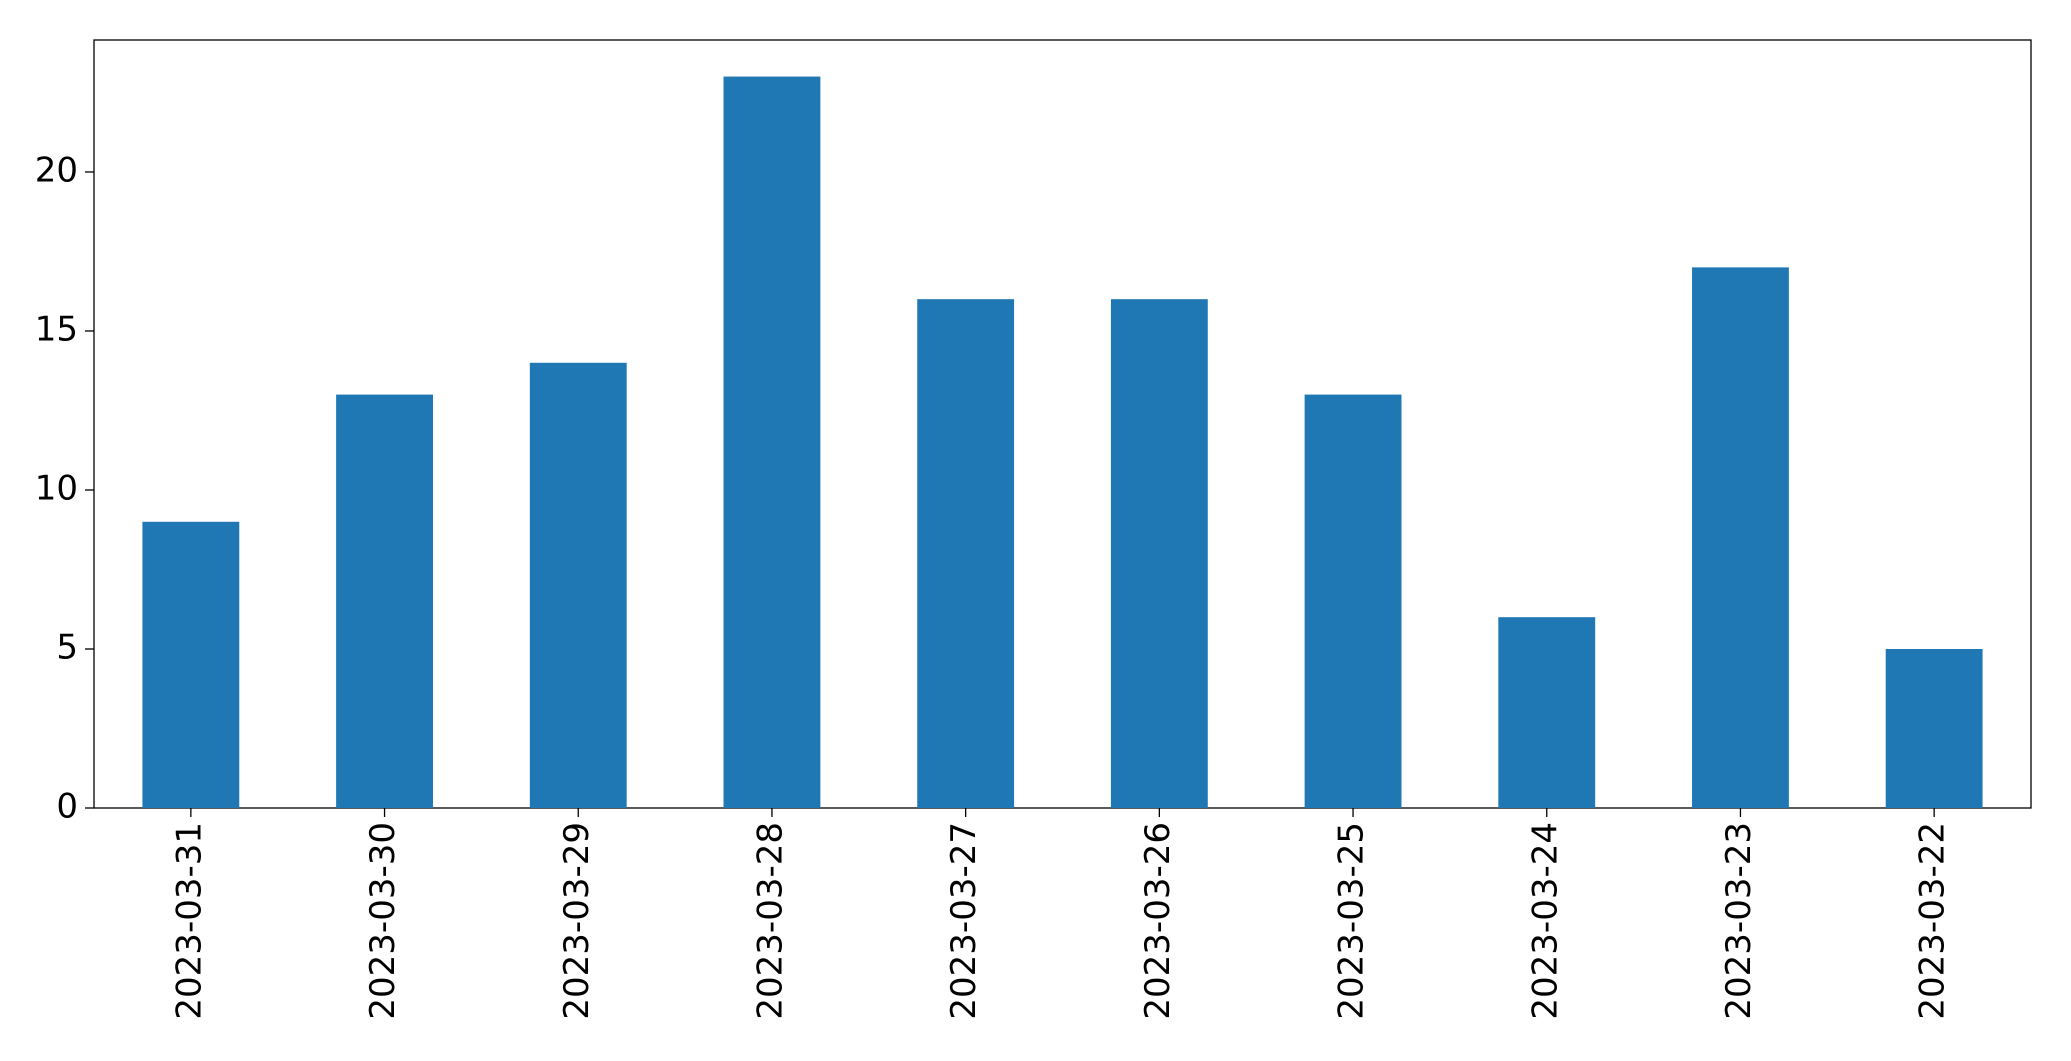 The image size is (2071, 1061). What do you see at coordinates (1545, 921) in the screenshot?
I see `x-tick-label: 2023-03-24` at bounding box center [1545, 921].